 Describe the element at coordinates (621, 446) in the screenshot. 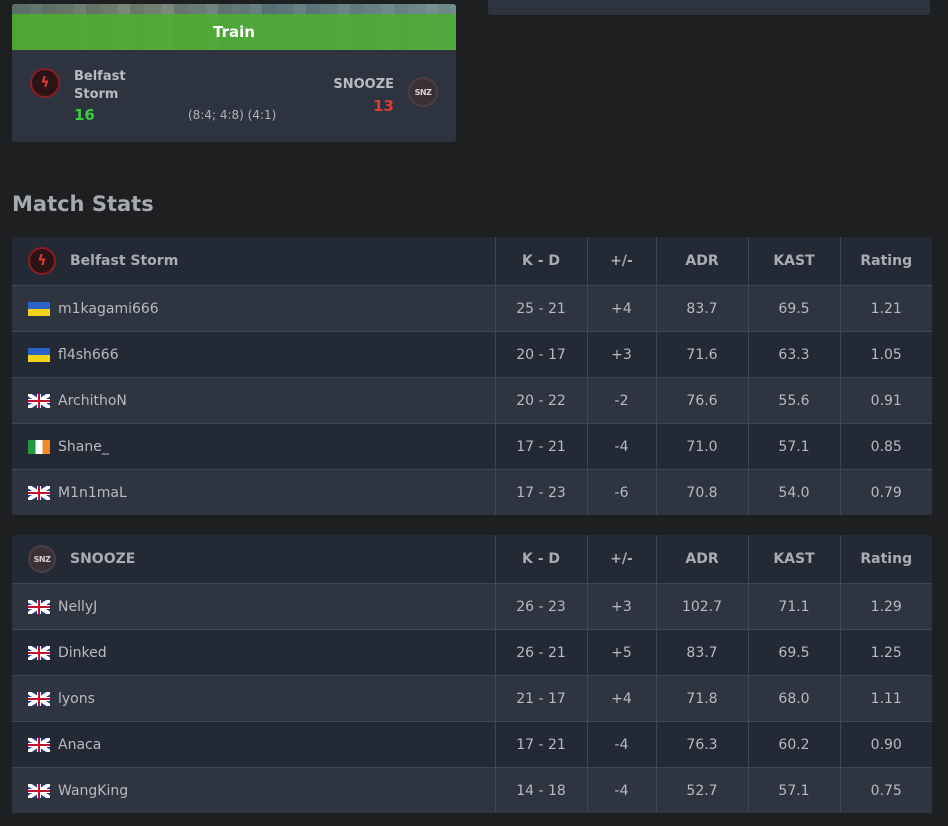

I see `player-diff: -4` at that location.